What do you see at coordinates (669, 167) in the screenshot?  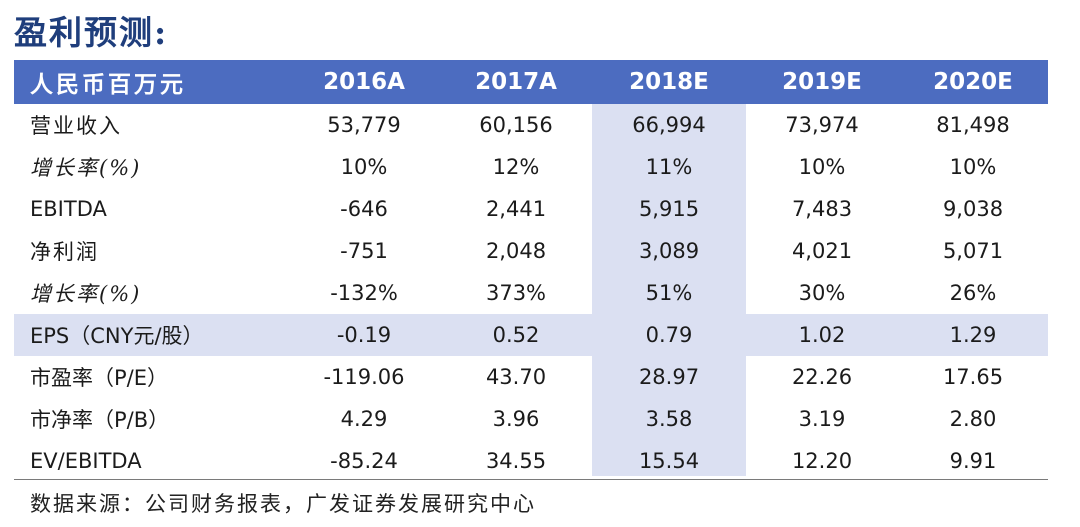 I see `table-cell: 11%` at bounding box center [669, 167].